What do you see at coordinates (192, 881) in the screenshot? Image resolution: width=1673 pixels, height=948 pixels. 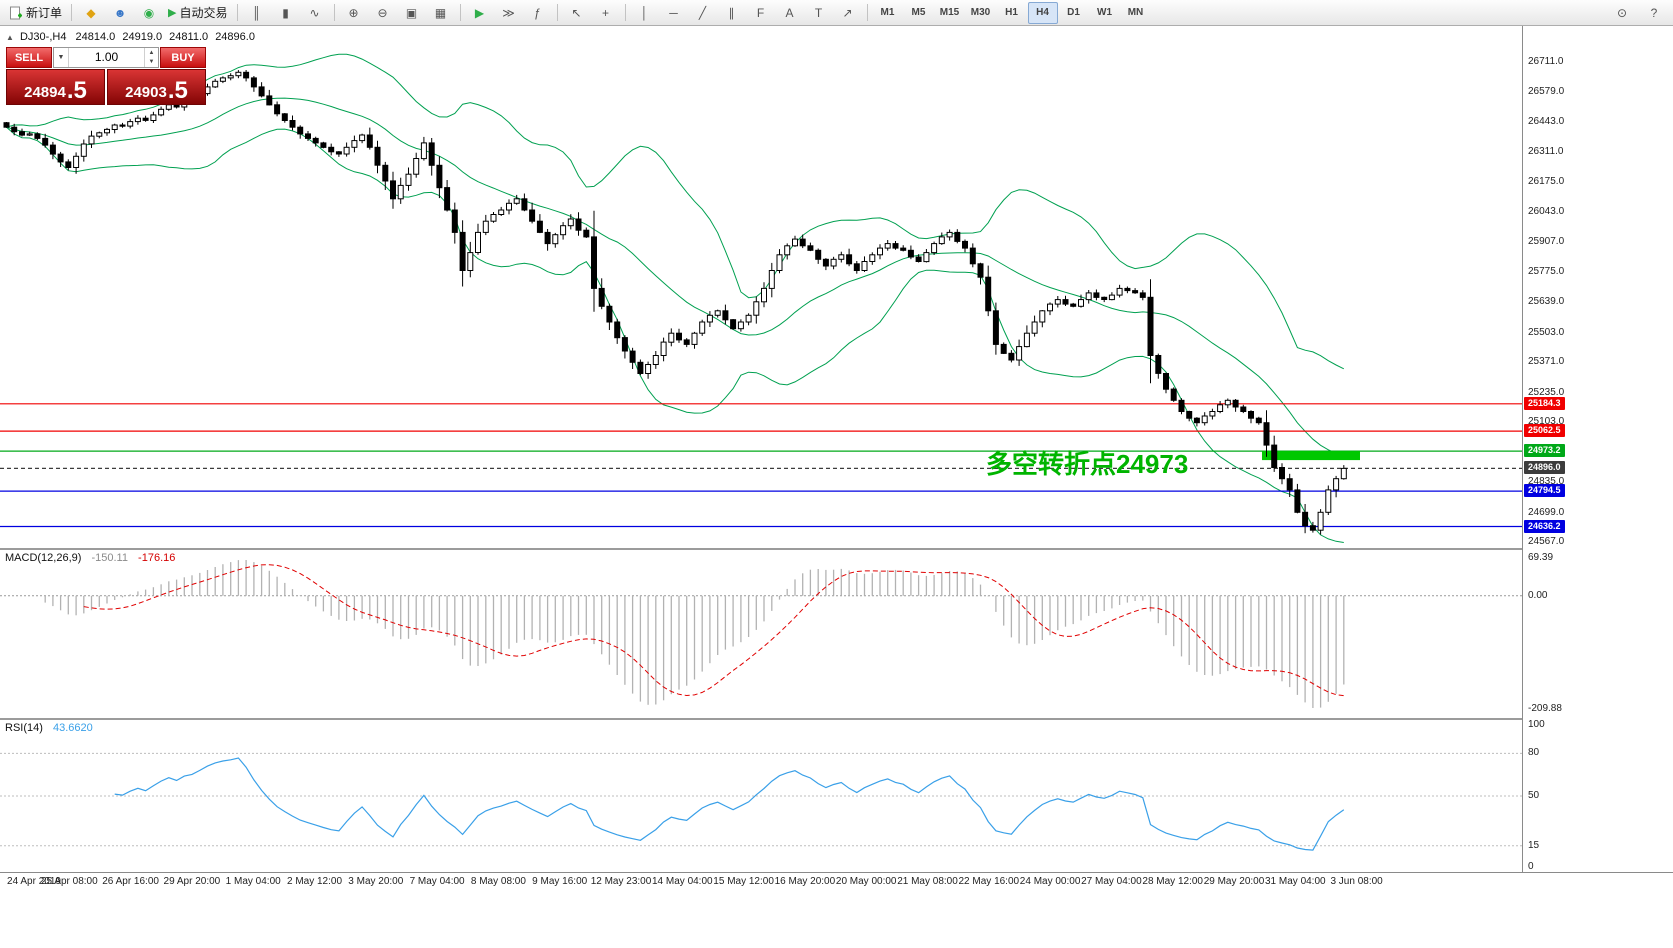 I see `time-axis-label: 29 Apr 20:00` at bounding box center [192, 881].